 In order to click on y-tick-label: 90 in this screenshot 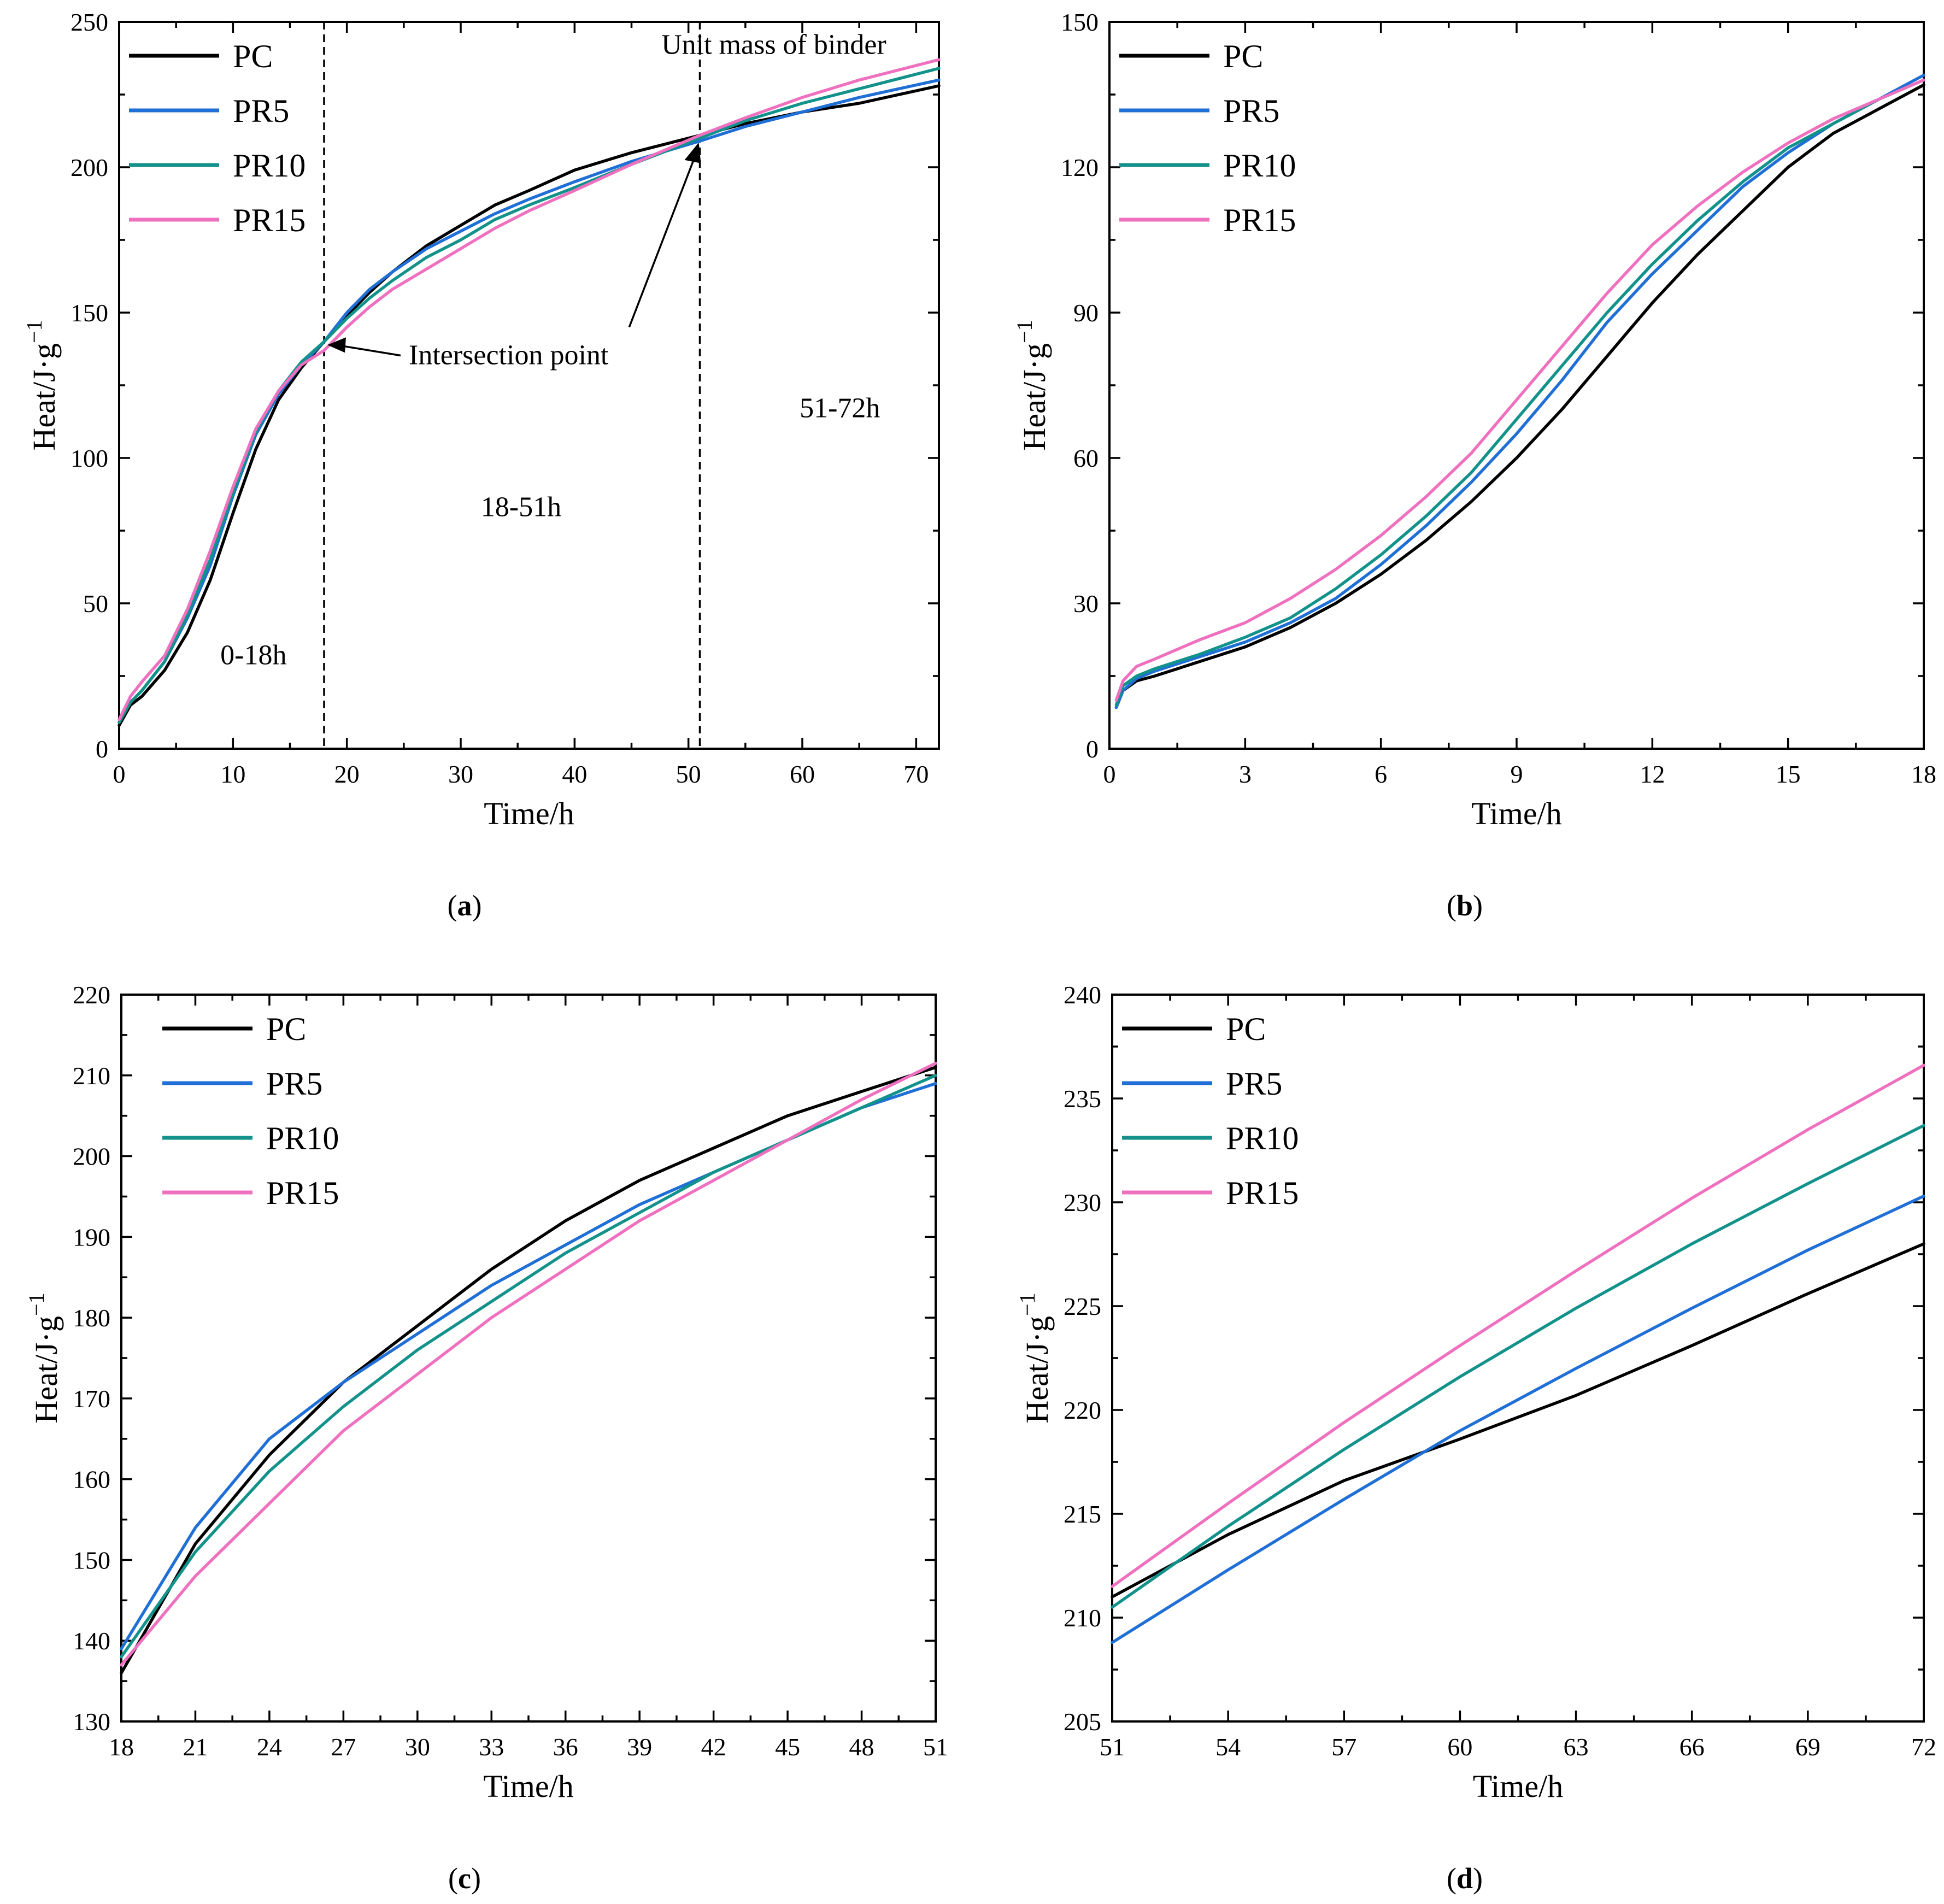, I will do `click(1086, 313)`.